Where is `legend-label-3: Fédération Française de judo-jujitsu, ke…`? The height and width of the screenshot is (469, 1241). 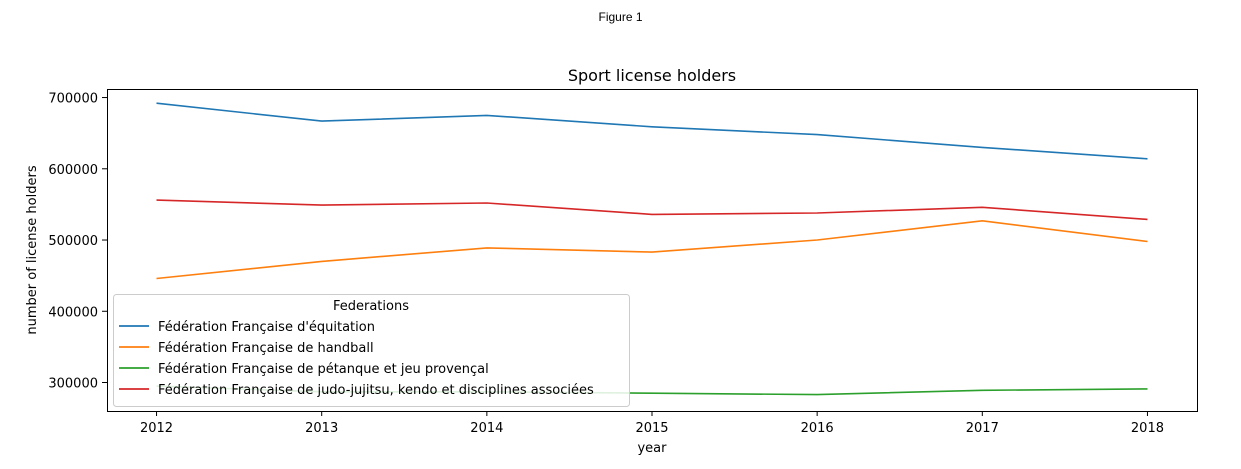 legend-label-3: Fédération Française de judo-jujitsu, ke… is located at coordinates (376, 390).